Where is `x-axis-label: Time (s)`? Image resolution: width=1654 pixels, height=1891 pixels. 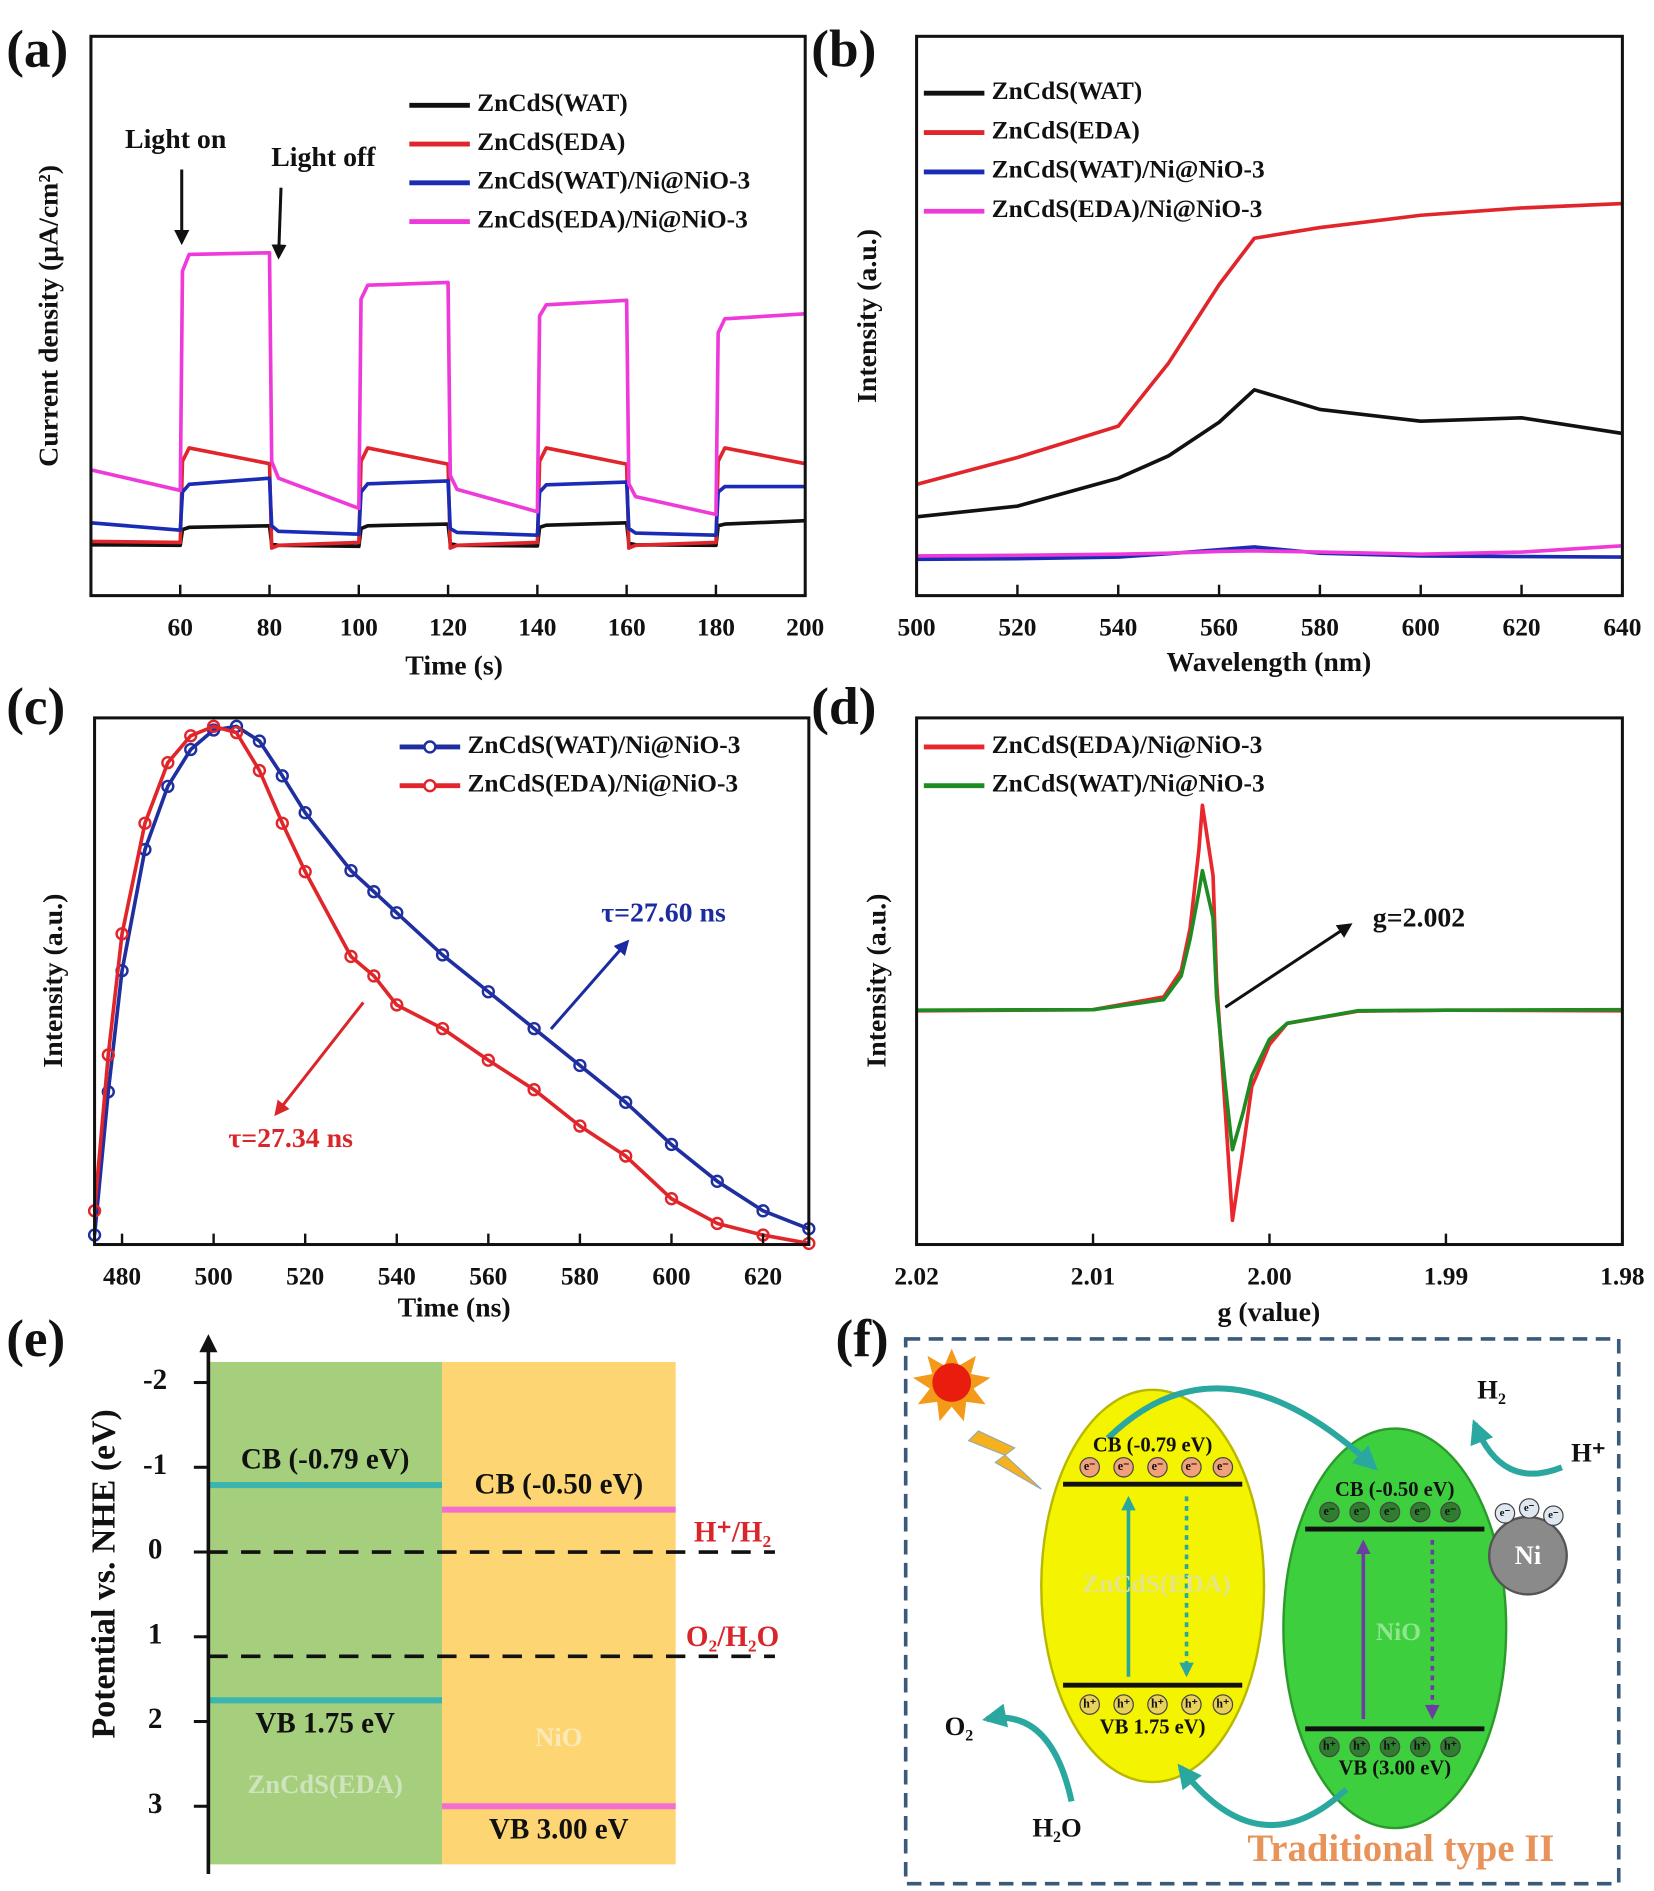 x-axis-label: Time (s) is located at coordinates (454, 666).